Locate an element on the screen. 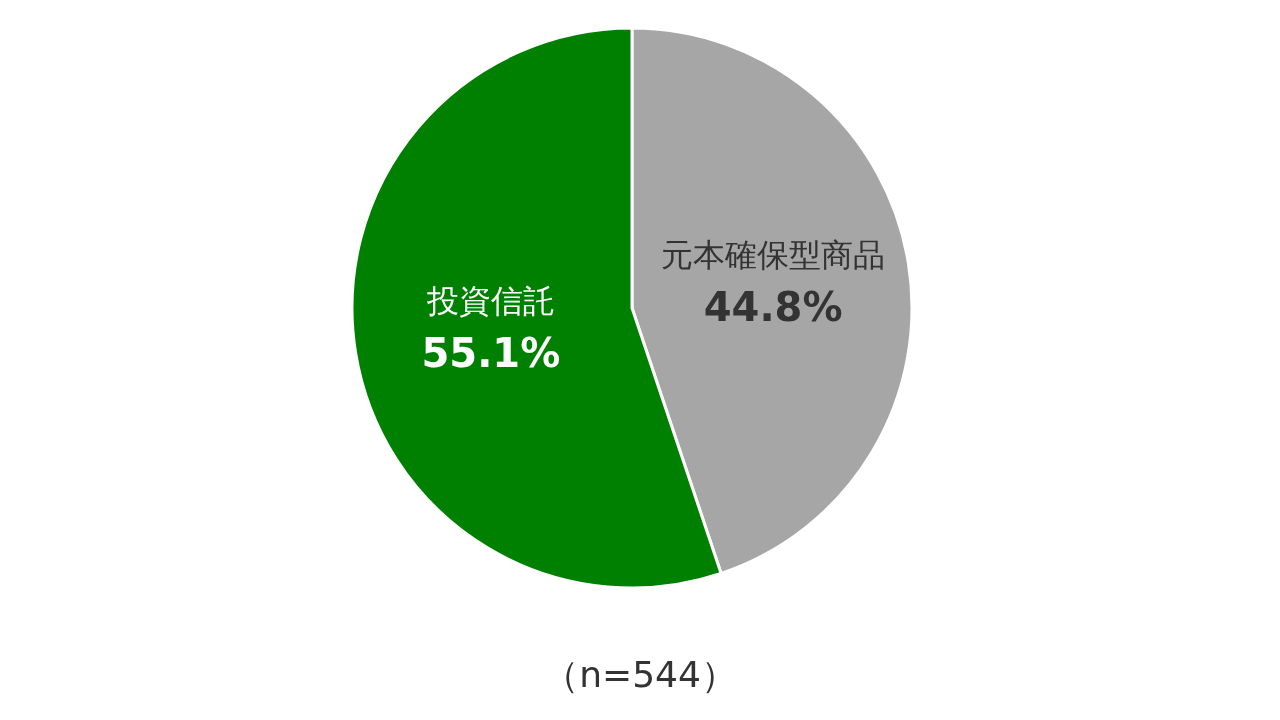 The height and width of the screenshot is (720, 1280). slice-label: 投資信託 is located at coordinates (490, 301).